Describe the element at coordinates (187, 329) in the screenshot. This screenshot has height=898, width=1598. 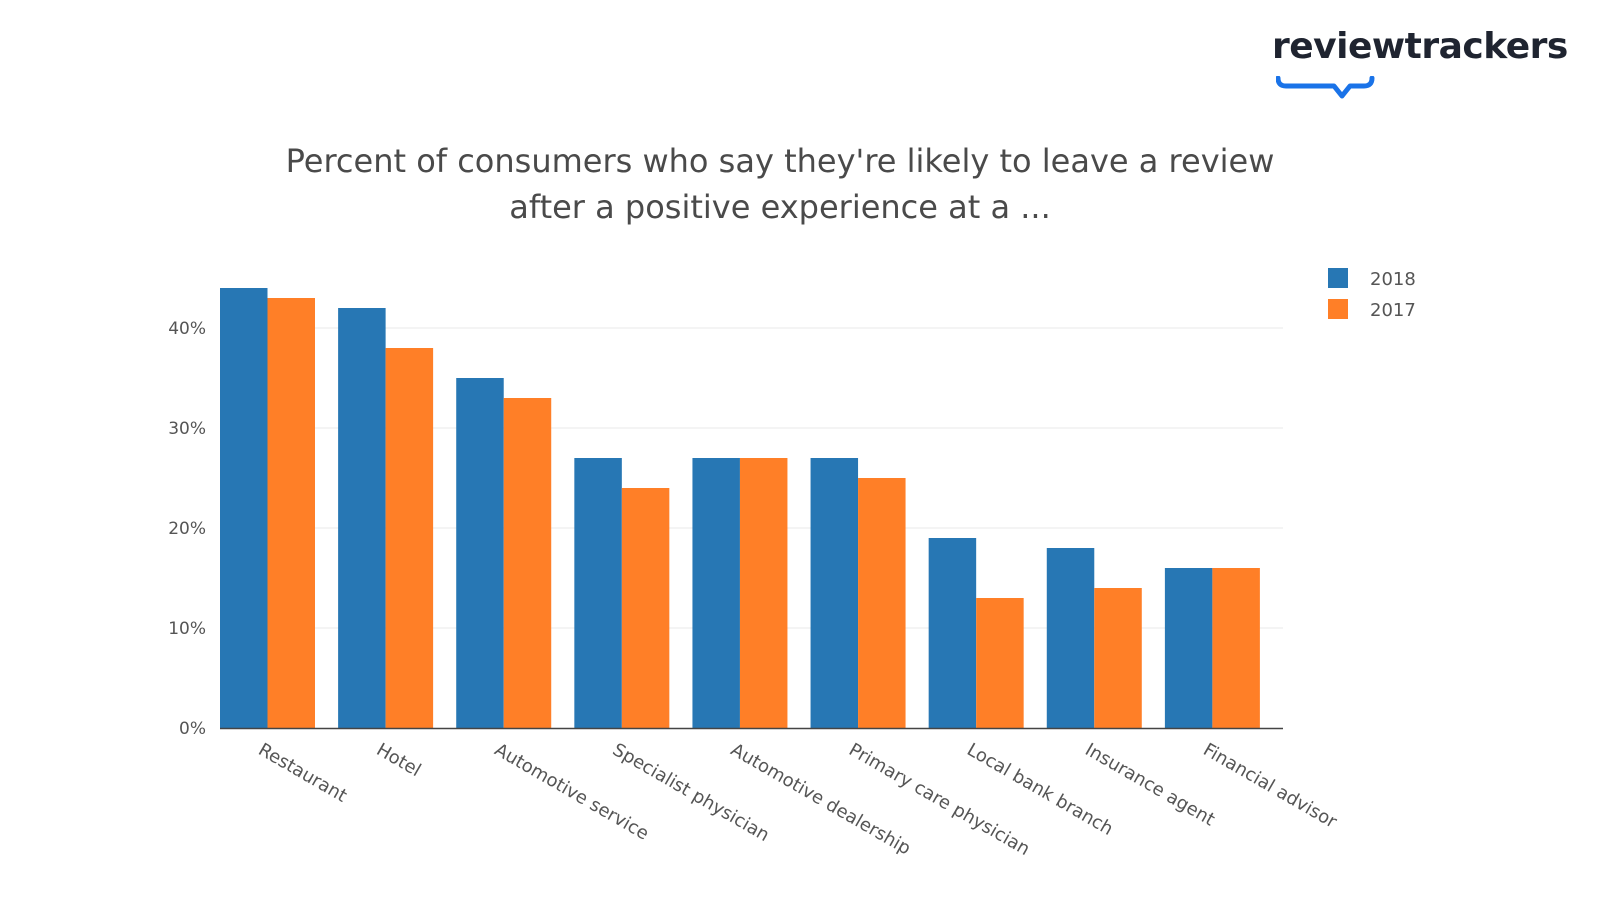
I see `y-tick-label: 40%` at that location.